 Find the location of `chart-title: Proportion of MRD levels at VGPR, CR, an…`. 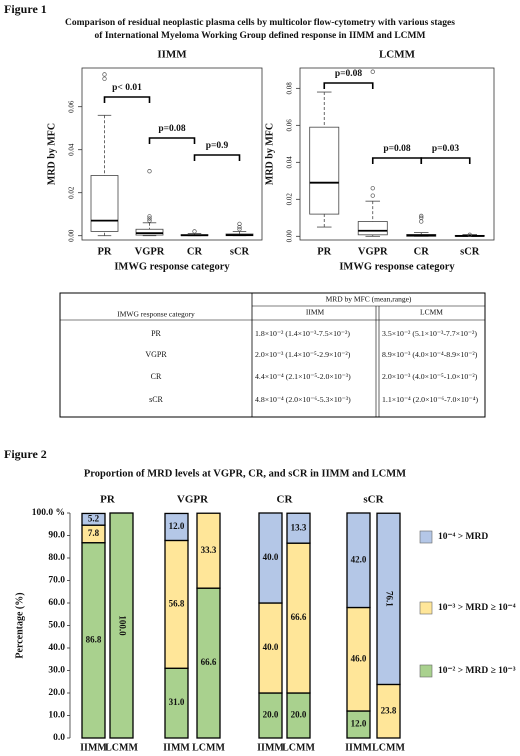

chart-title: Proportion of MRD levels at VGPR, CR, an… is located at coordinates (245, 473).